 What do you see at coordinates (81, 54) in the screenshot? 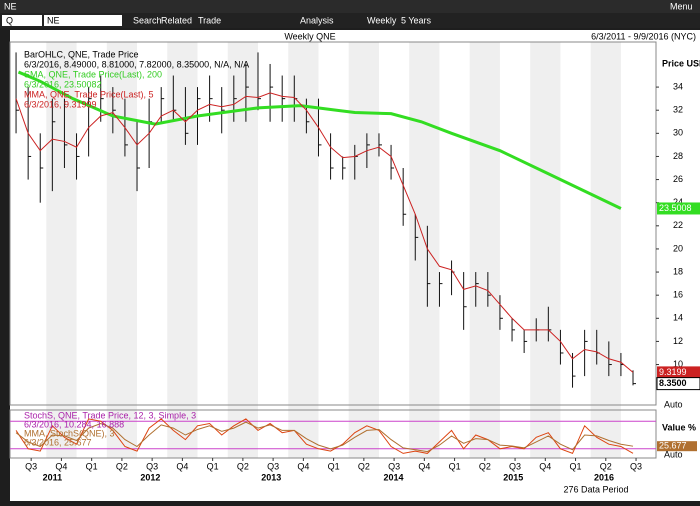
I see `legend-text: BarOHLC, QNE, Trade Price` at bounding box center [81, 54].